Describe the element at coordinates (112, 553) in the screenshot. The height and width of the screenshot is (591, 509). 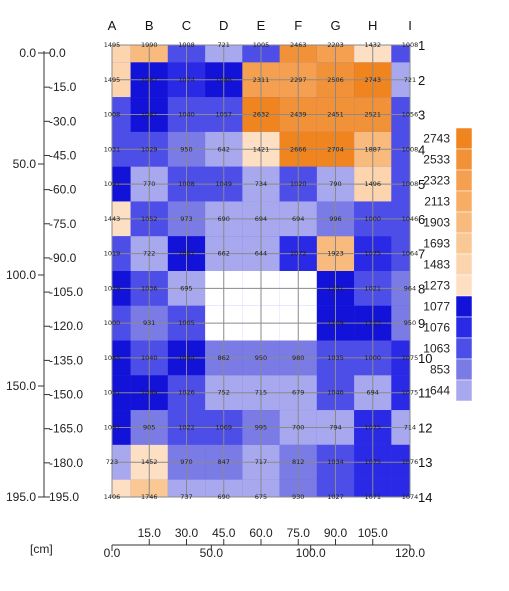
I see `x-axis-outer-tick-label: 0.0` at that location.